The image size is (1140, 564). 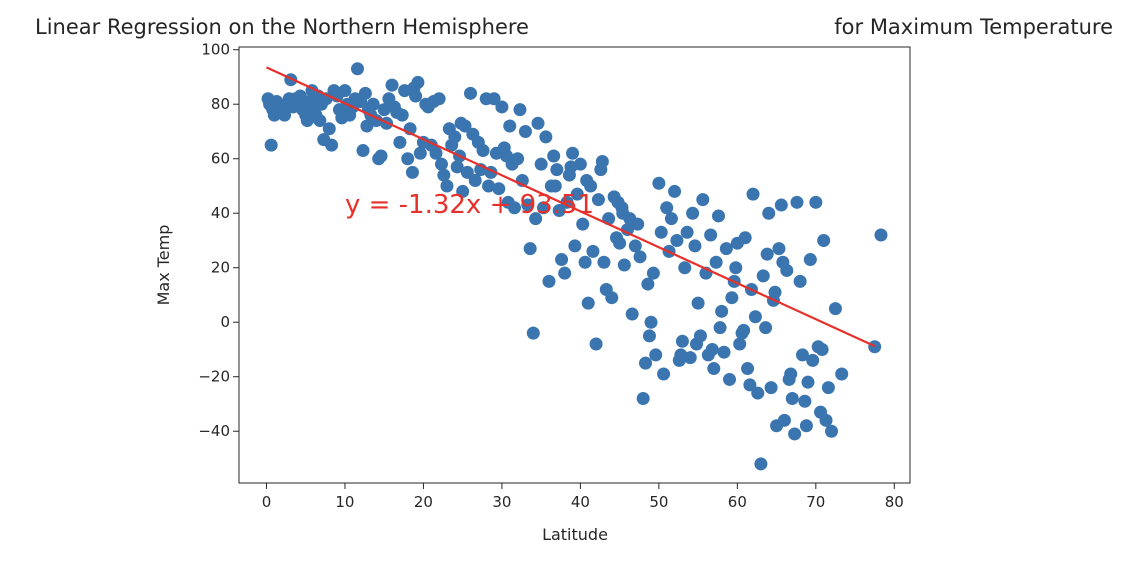 What do you see at coordinates (220, 159) in the screenshot?
I see `y-tick-label: 60` at bounding box center [220, 159].